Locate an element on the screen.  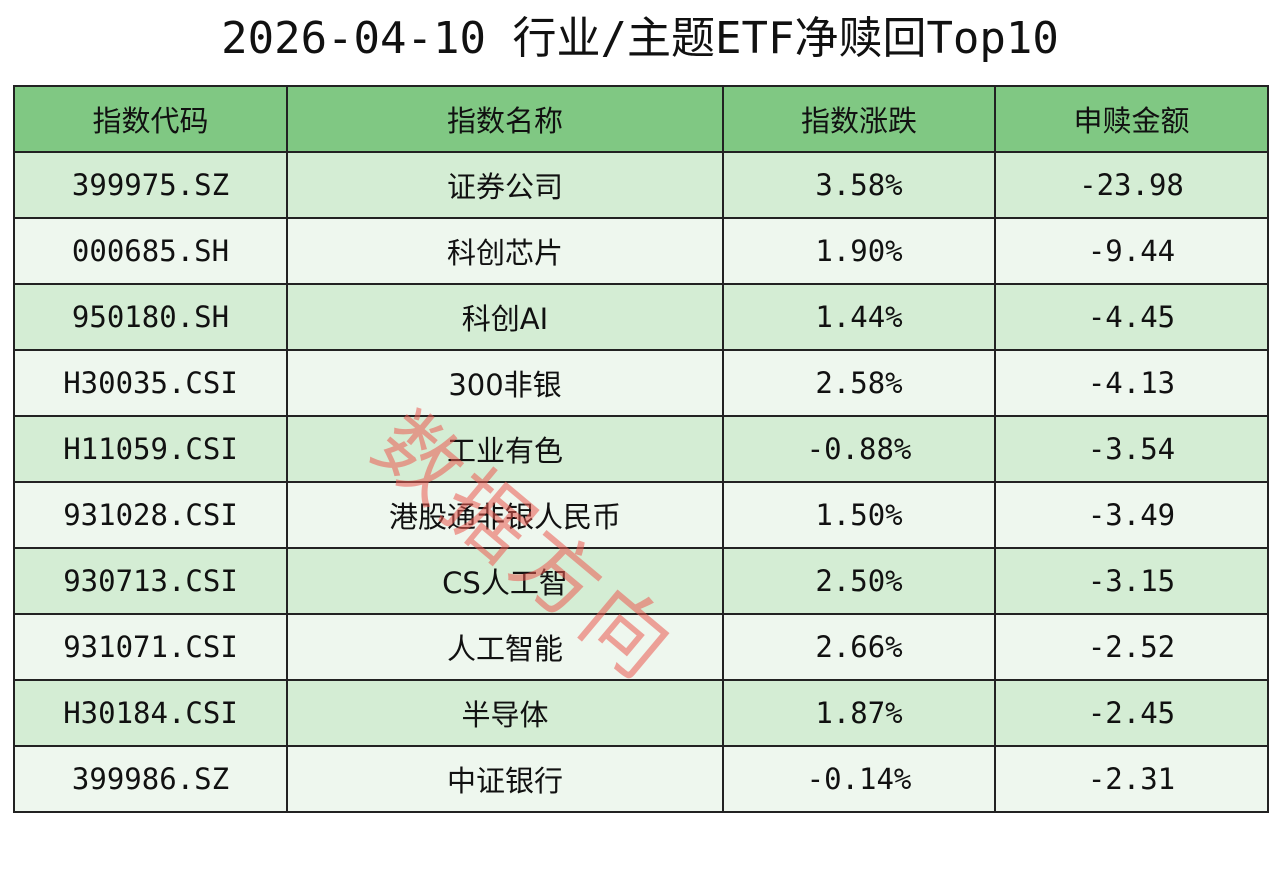
cell-code: 931028.CSI is located at coordinates (150, 515).